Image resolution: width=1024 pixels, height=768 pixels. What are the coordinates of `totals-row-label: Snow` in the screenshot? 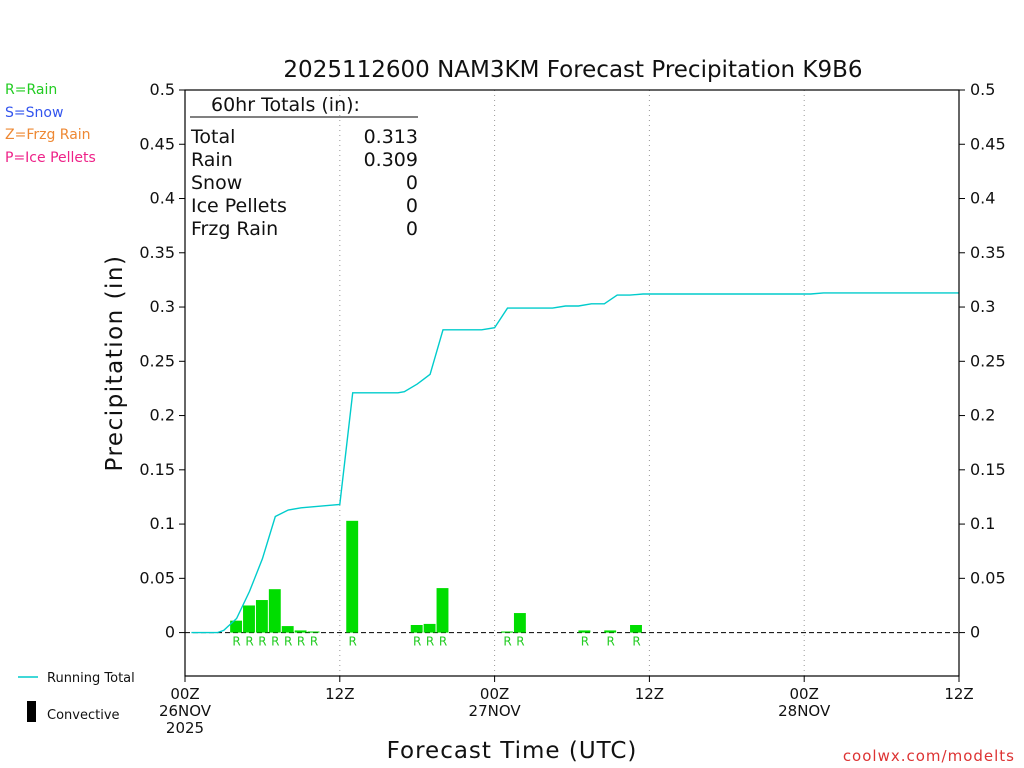 It's located at (216, 183).